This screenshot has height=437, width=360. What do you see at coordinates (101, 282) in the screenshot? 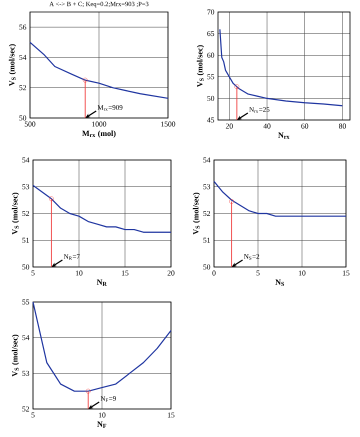
I see `x-axis-title: N$_{R}$` at bounding box center [101, 282].